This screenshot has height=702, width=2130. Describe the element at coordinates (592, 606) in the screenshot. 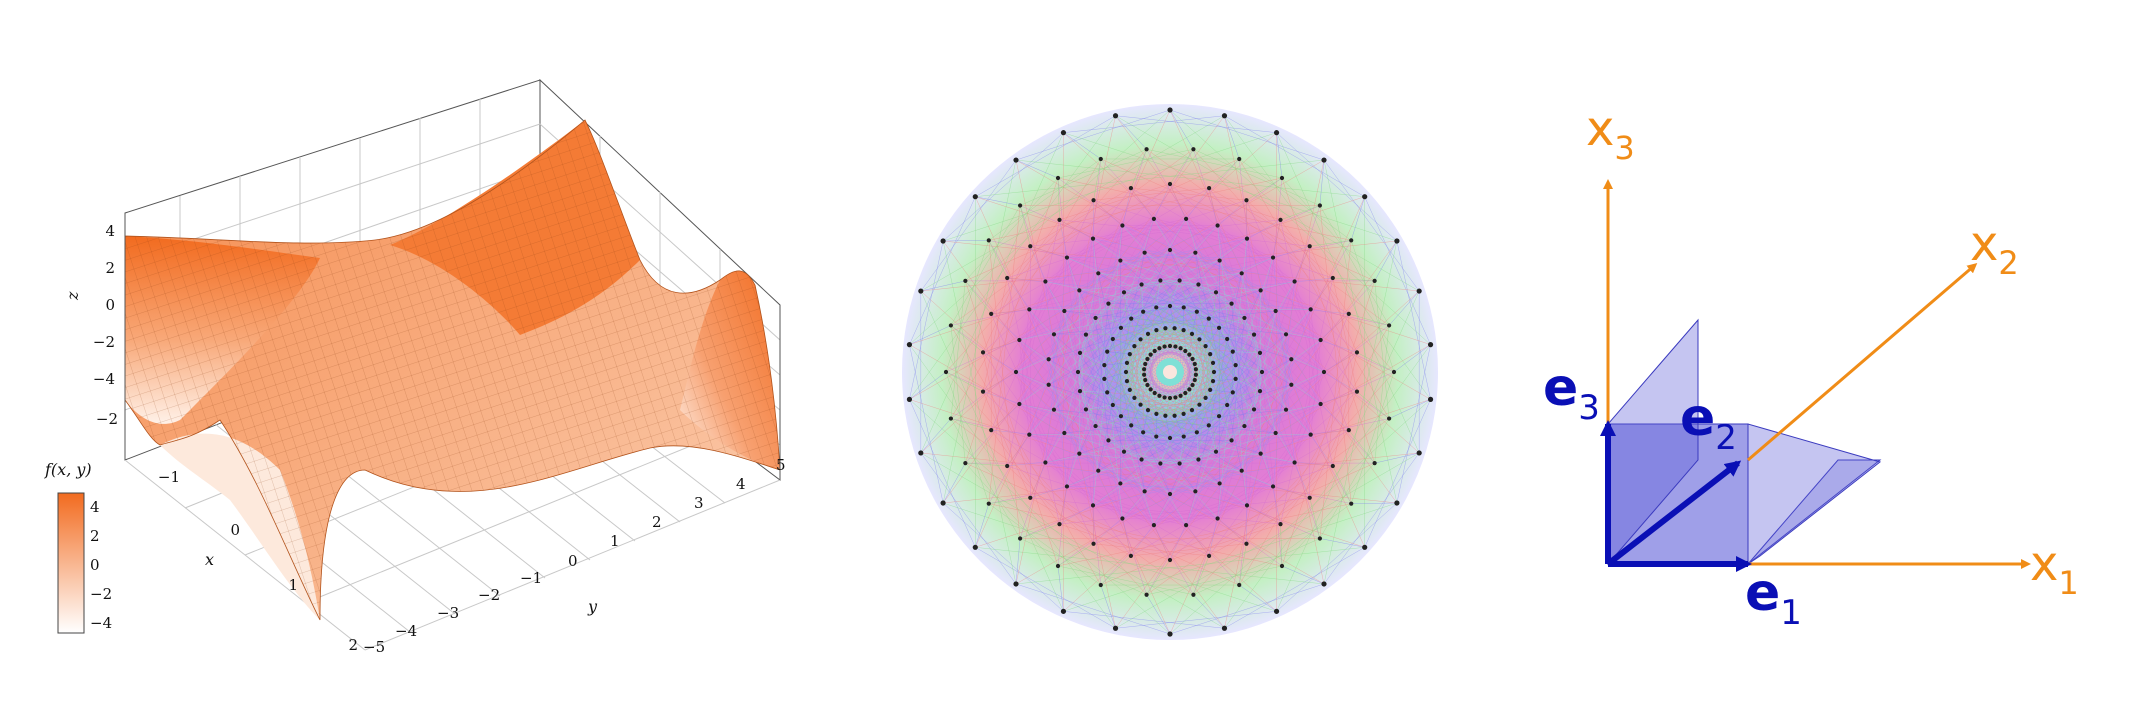

I see `y-axis-label: y` at that location.